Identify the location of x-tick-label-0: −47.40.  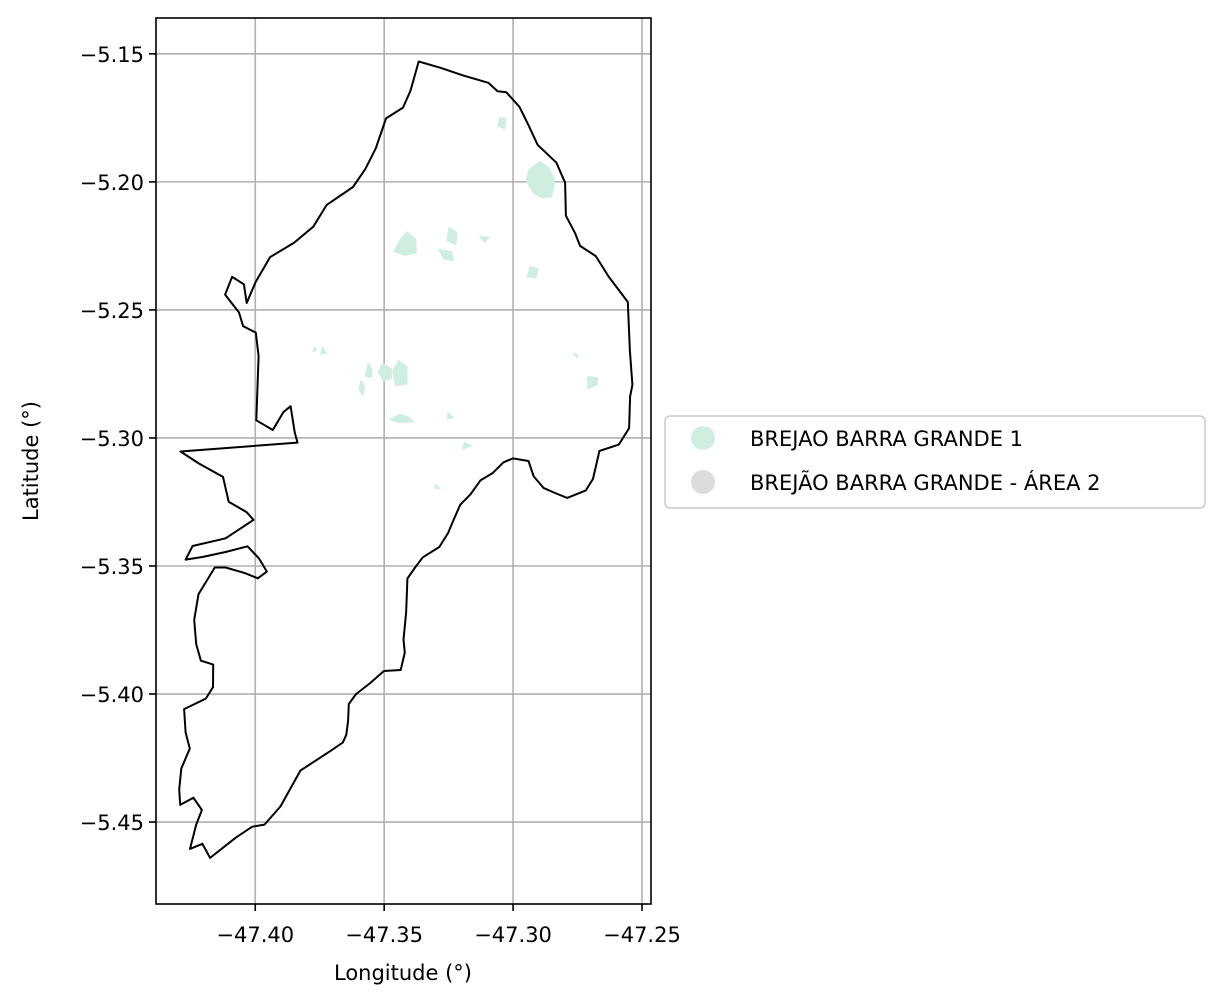
(255, 935).